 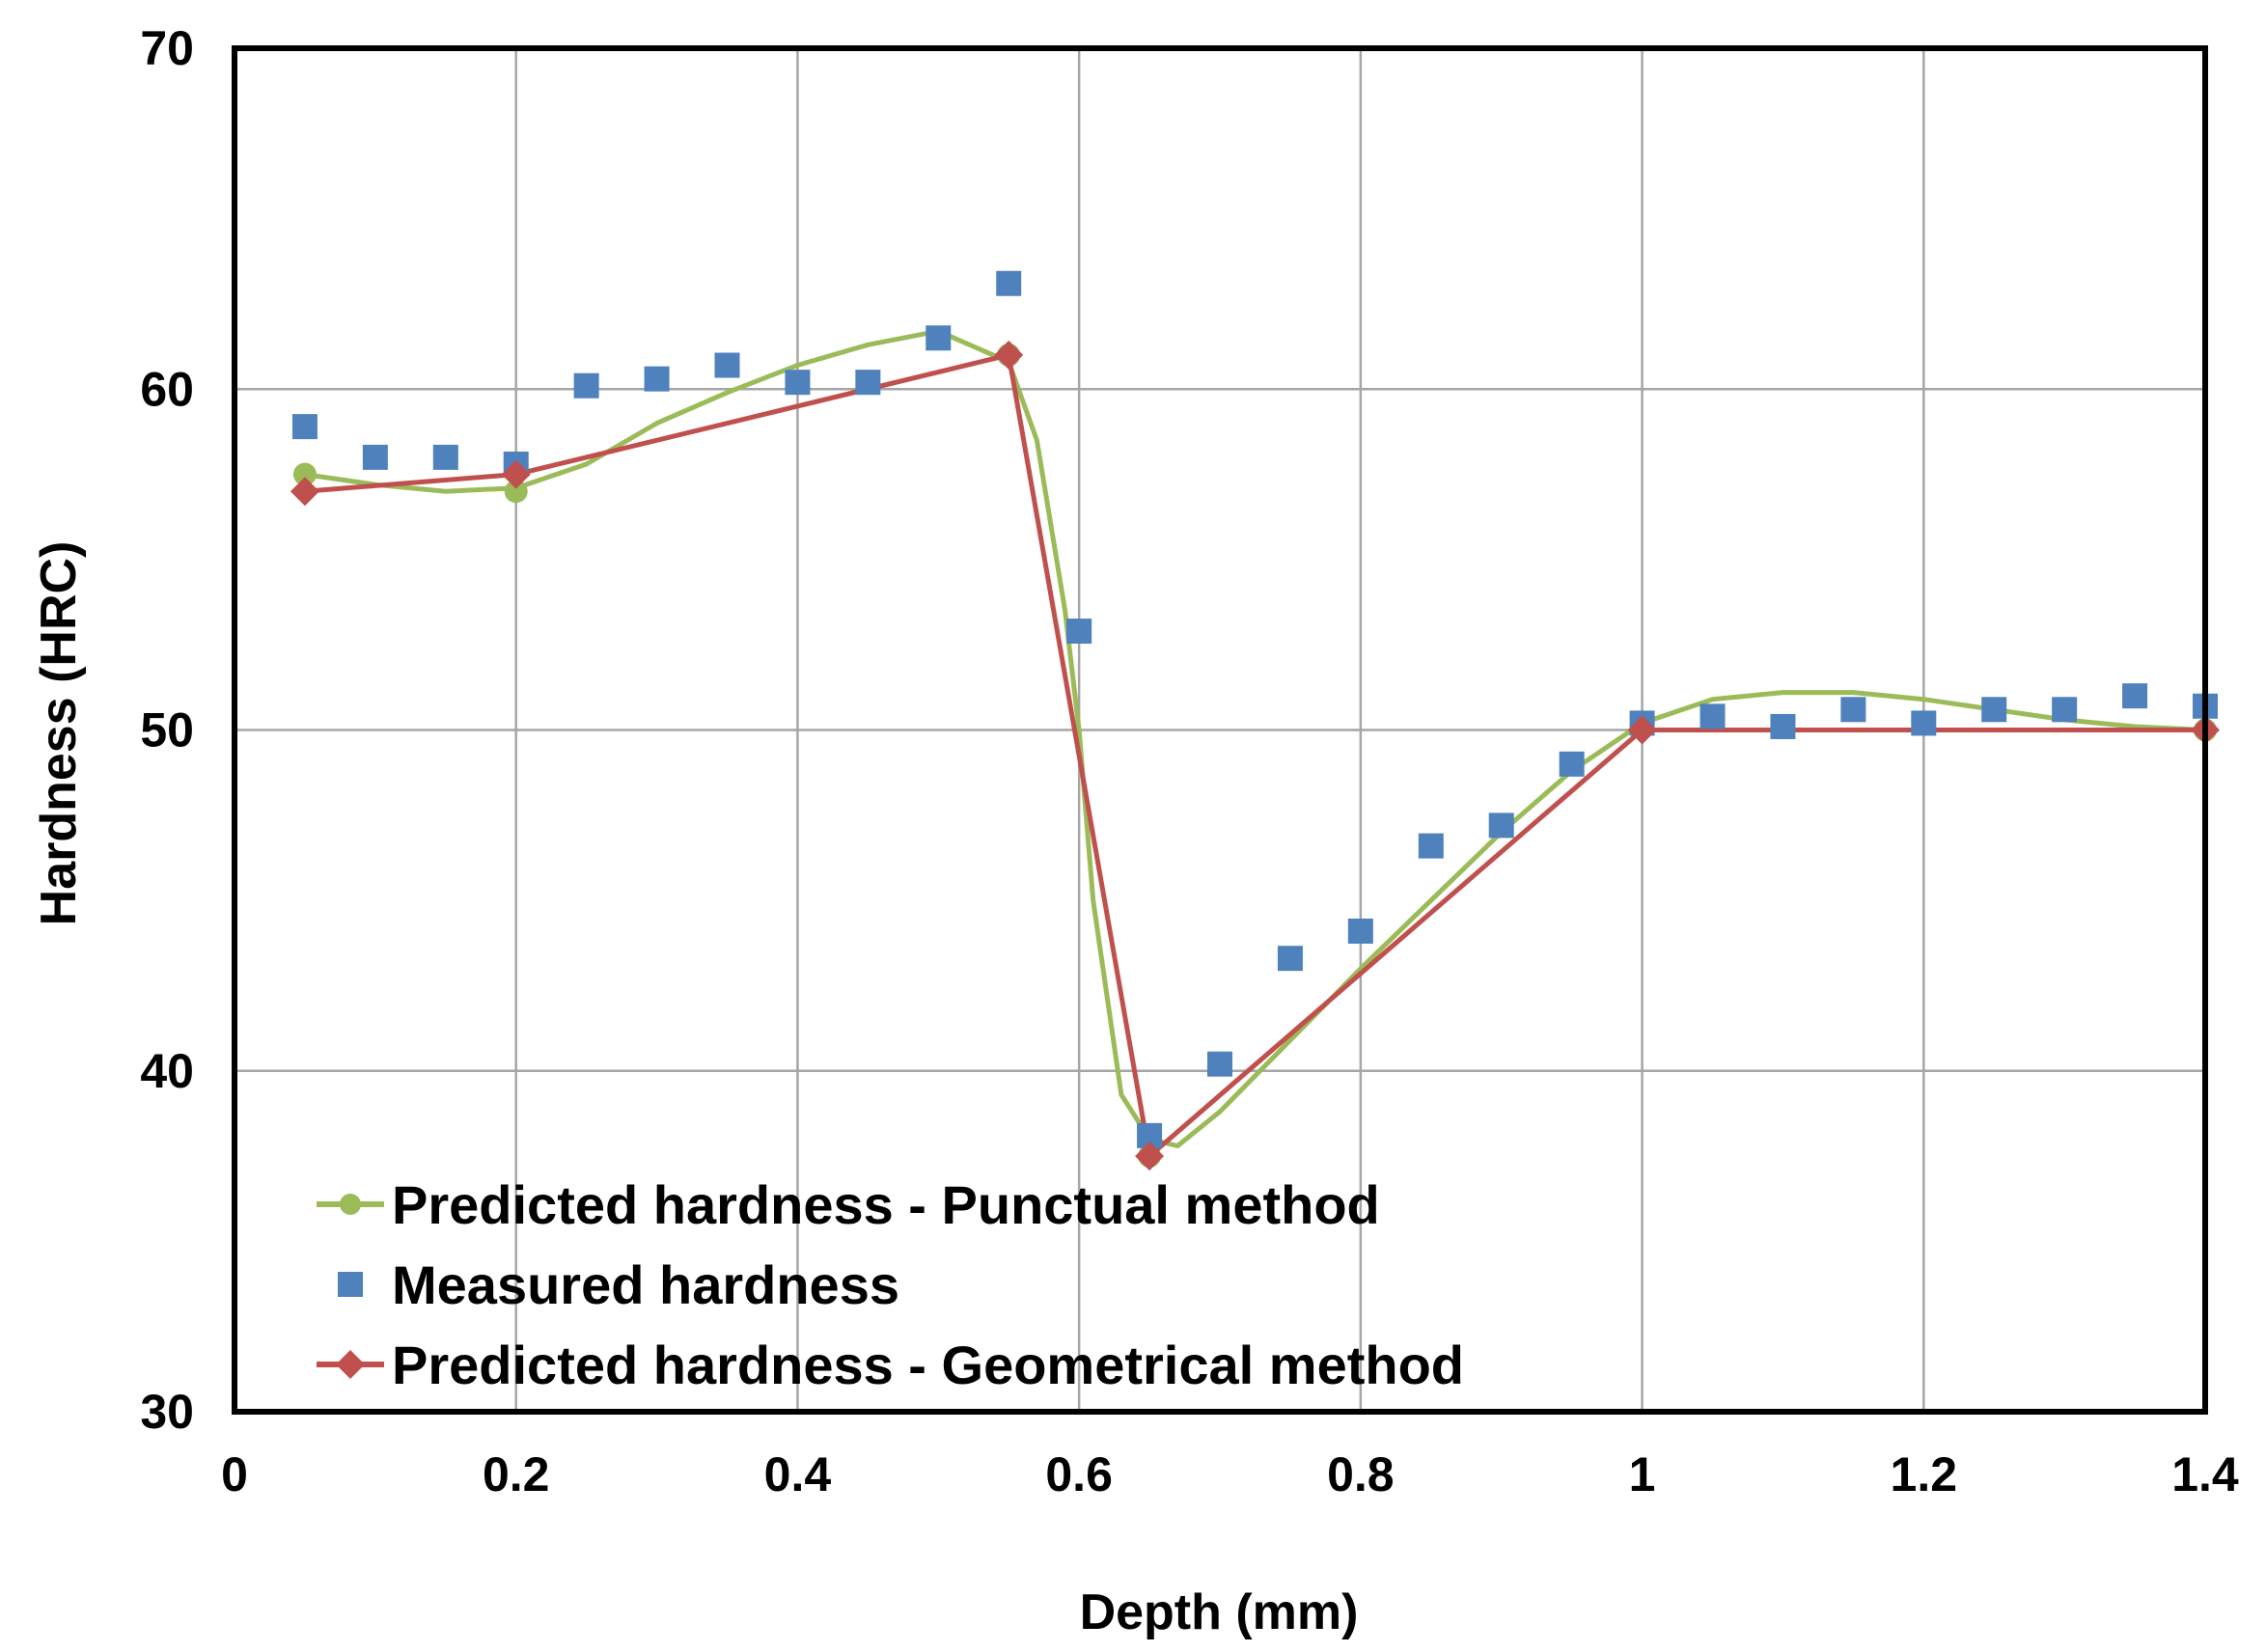 What do you see at coordinates (1361, 1474) in the screenshot?
I see `x-tick-label: 0.8` at bounding box center [1361, 1474].